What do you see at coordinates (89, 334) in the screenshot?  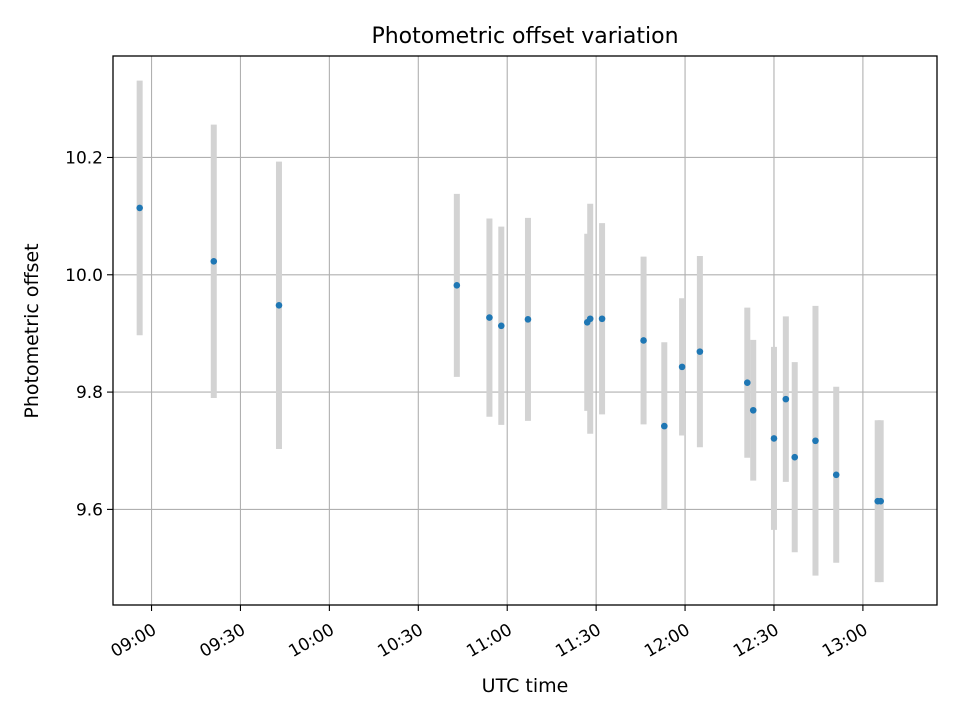 I see `y-axis-ticks: 9.6 9.8 10.0 10.2` at bounding box center [89, 334].